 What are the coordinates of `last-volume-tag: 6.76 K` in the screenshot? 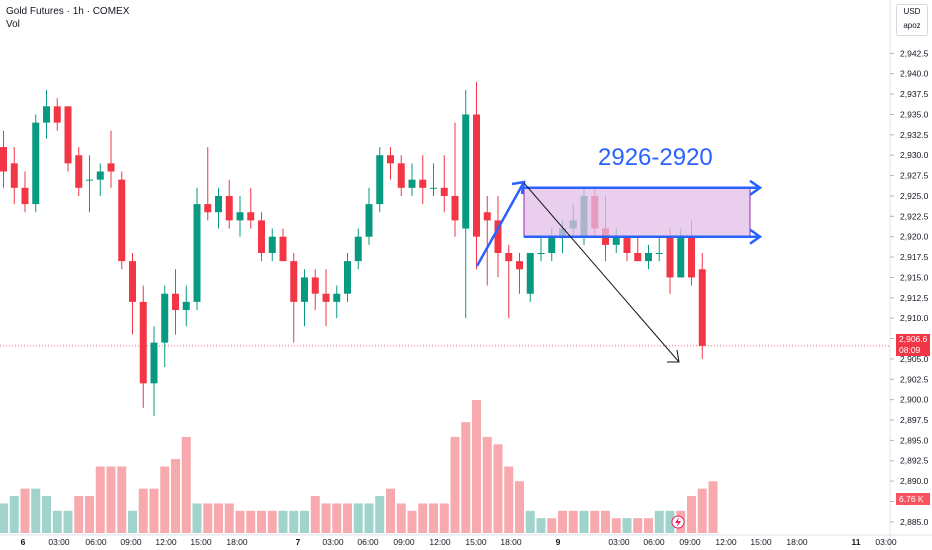 It's located at (913, 499).